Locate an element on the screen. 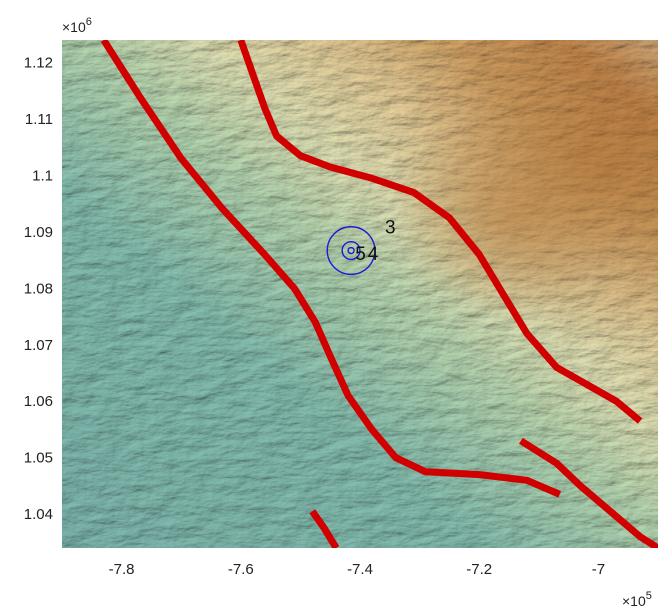  y-multiplier-exponent: 6 is located at coordinates (89, 22).